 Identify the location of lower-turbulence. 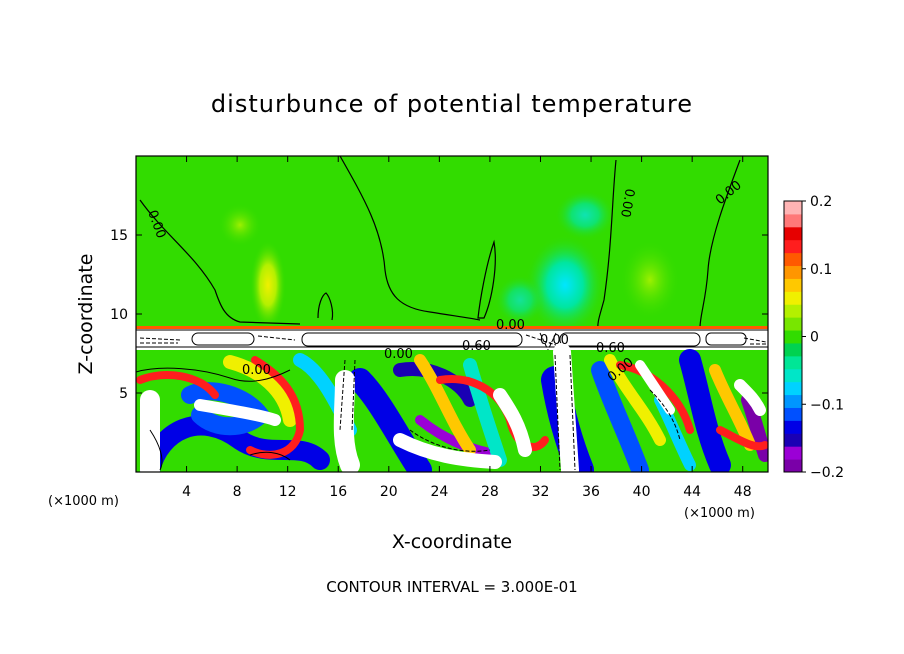
(452, 407).